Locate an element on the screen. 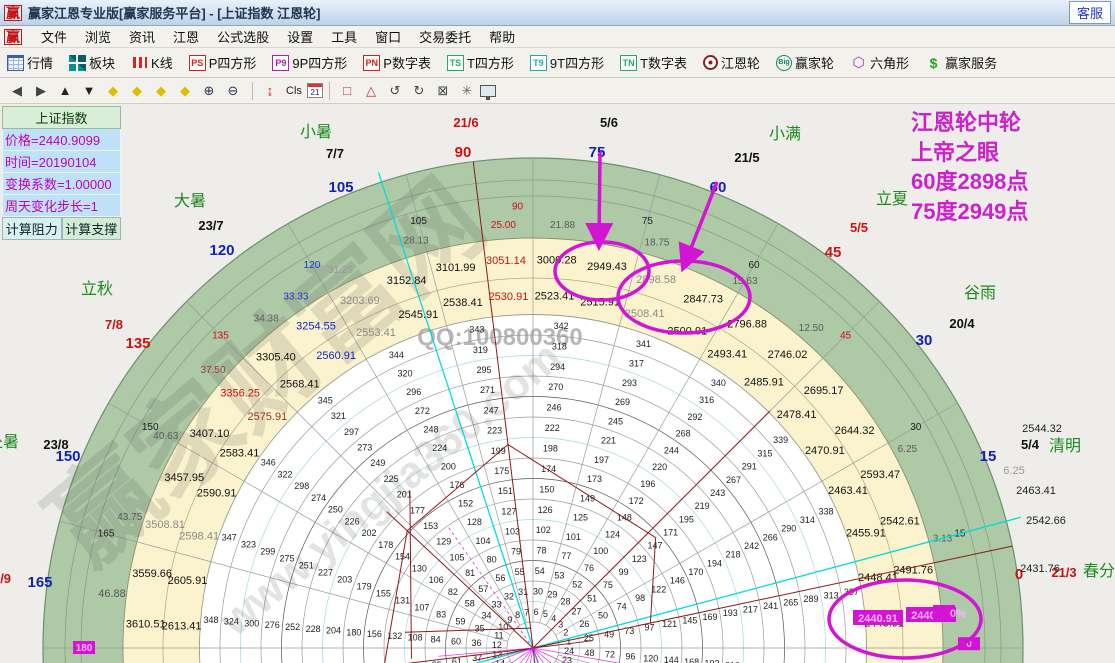 The image size is (1115, 663). toolbar-button-六角形: ⬡ 六角形 is located at coordinates (879, 62).